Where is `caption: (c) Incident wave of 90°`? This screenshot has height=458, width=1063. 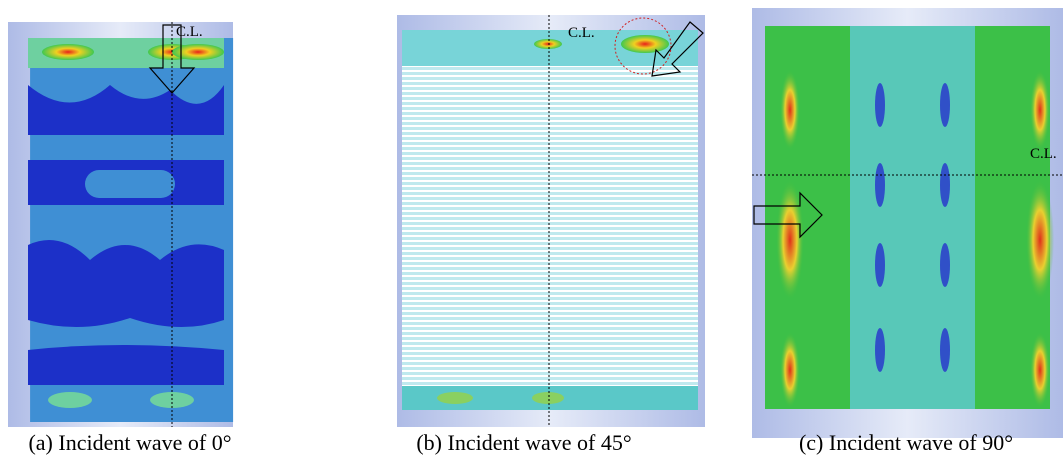 caption: (c) Incident wave of 90° is located at coordinates (906, 442).